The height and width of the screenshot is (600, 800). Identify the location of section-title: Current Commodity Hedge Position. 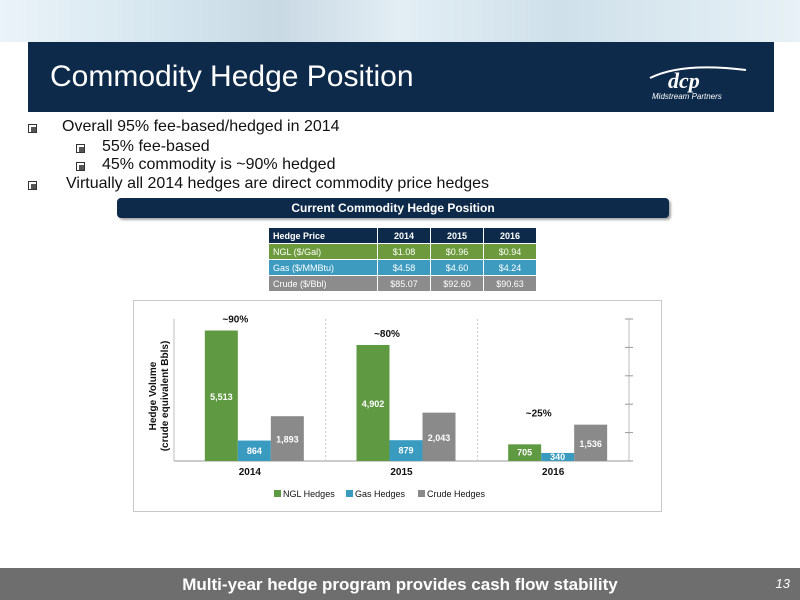
(393, 208).